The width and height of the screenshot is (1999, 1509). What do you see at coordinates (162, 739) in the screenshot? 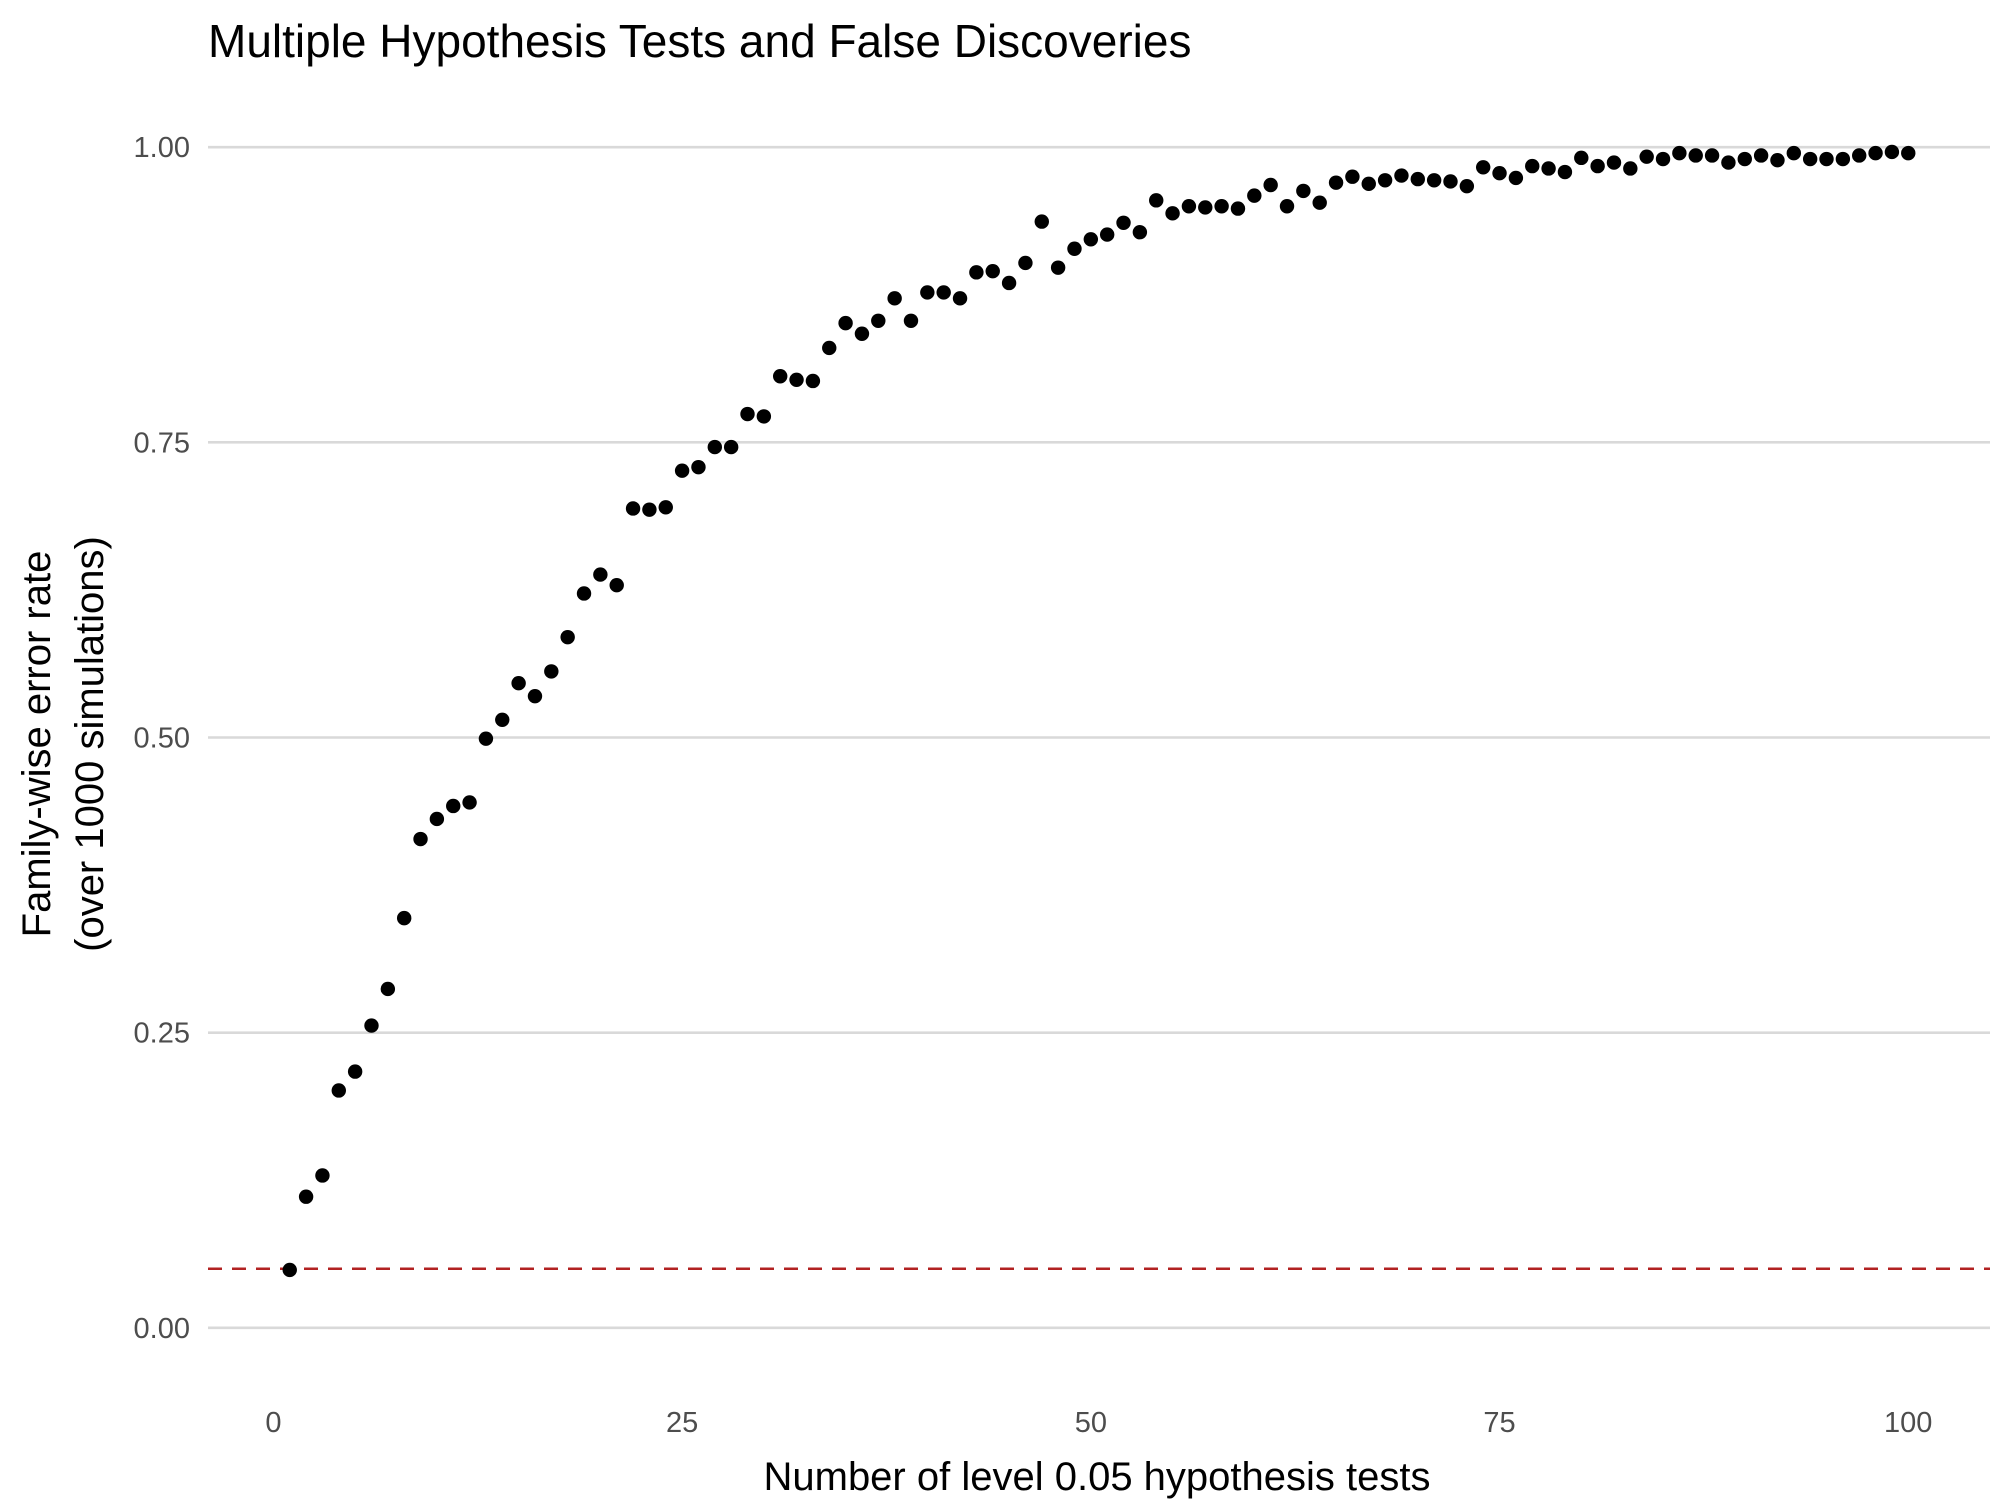
I see `y-tick-label: 0.50` at bounding box center [162, 739].